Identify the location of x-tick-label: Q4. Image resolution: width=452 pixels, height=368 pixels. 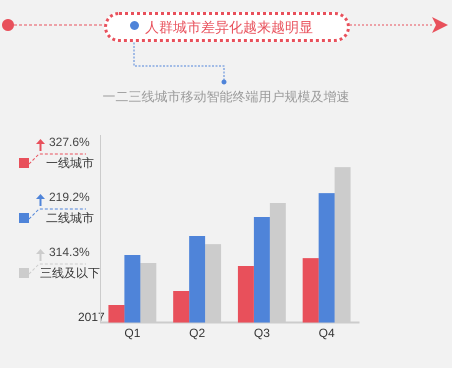
(326, 333).